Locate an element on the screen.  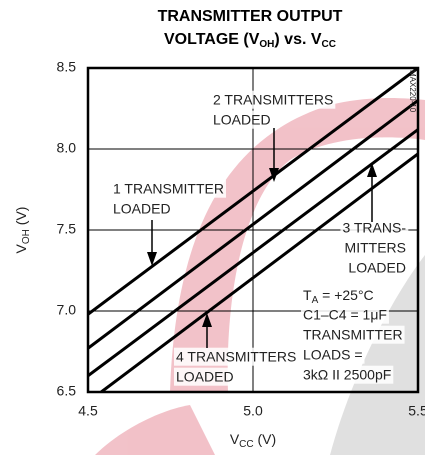
x-axis-label: VCC (V) is located at coordinates (253, 440).